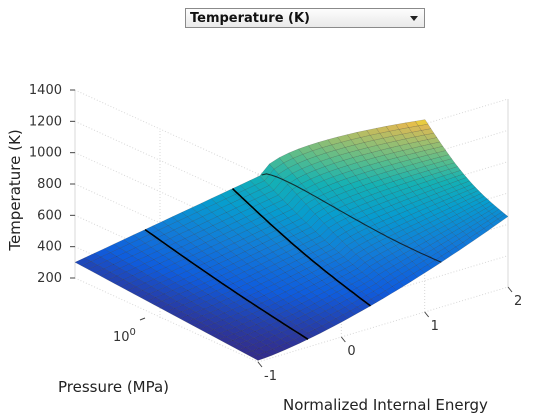  Describe the element at coordinates (45, 90) in the screenshot. I see `z-tick-label: 1400` at that location.